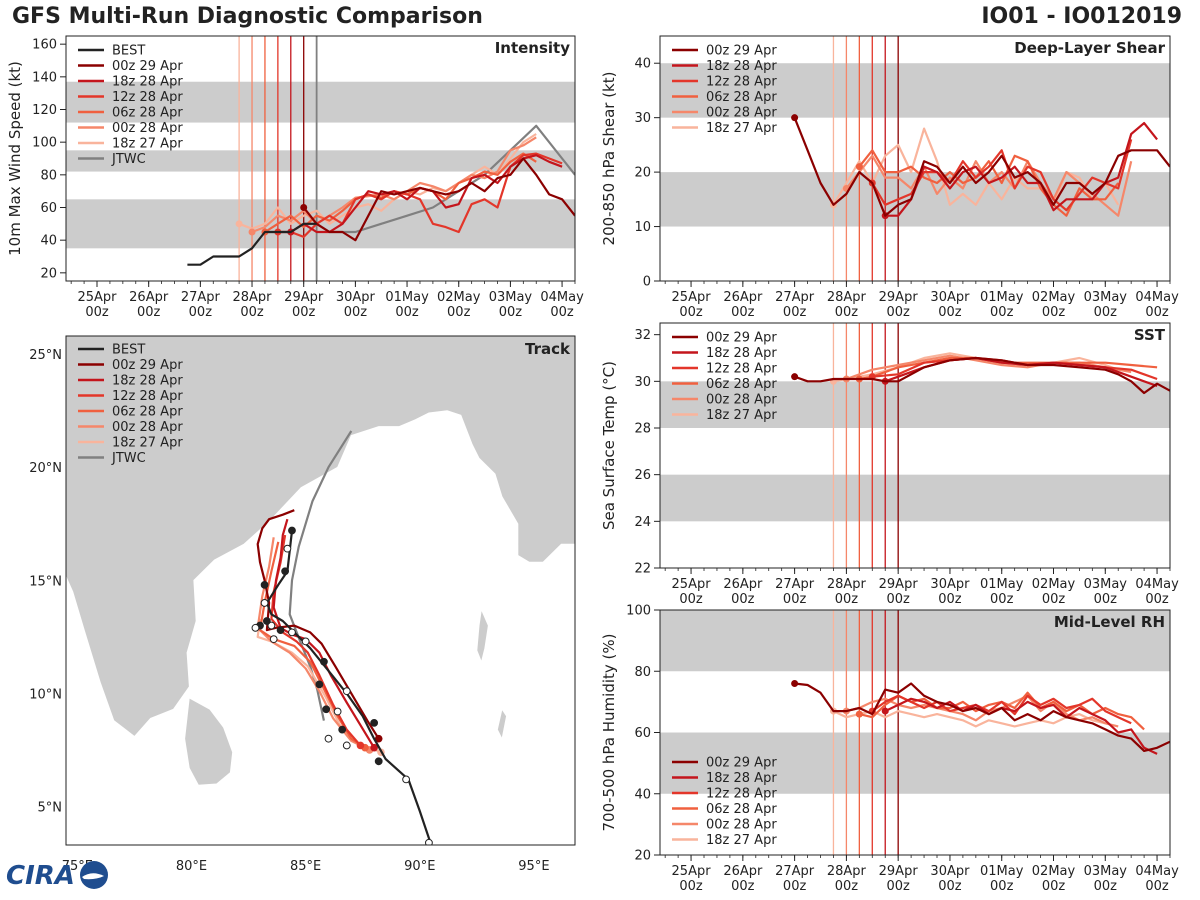 This screenshot has height=900, width=1200. What do you see at coordinates (899, 584) in the screenshot?
I see `sst-x-tick-label: 29Apr` at bounding box center [899, 584].